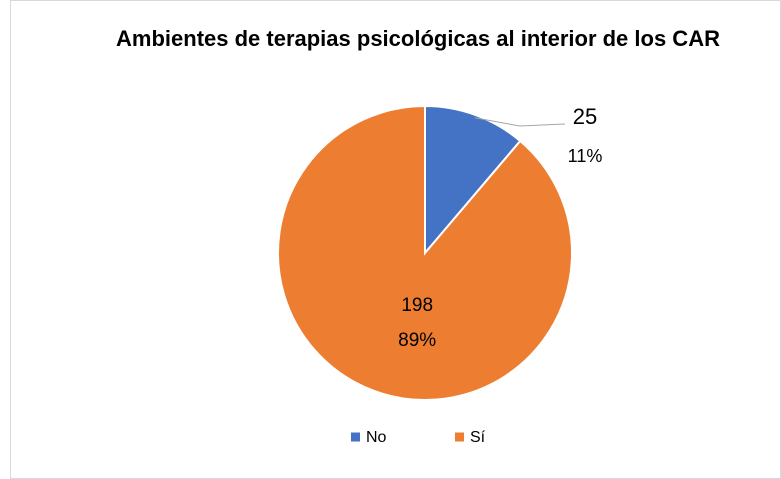  I want to click on percent-label: 89%, so click(417, 340).